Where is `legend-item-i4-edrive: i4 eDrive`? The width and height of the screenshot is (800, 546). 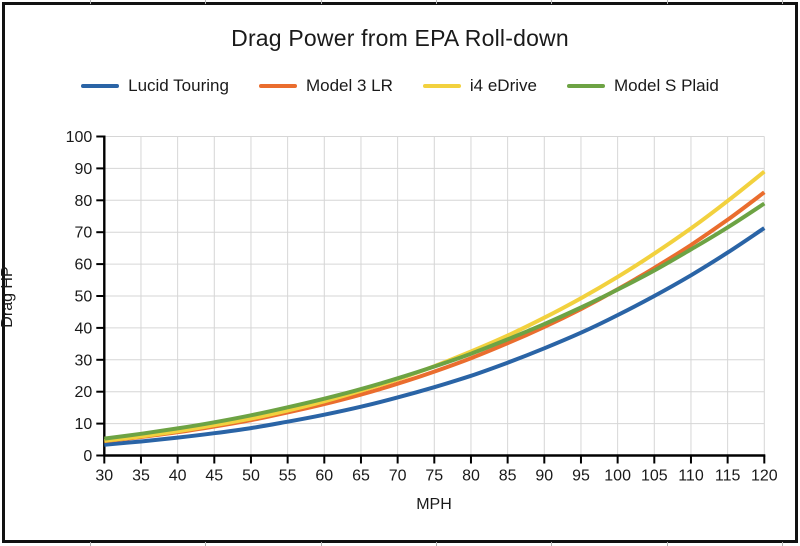
legend-item-i4-edrive: i4 eDrive is located at coordinates (479, 86).